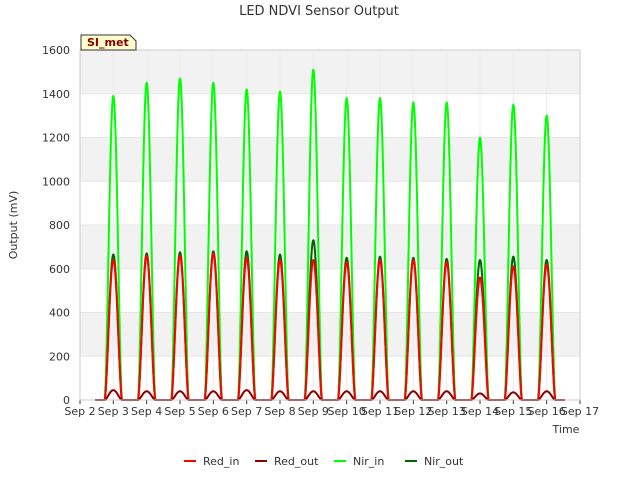  I want to click on y-tick-label: 1600, so click(56, 50).